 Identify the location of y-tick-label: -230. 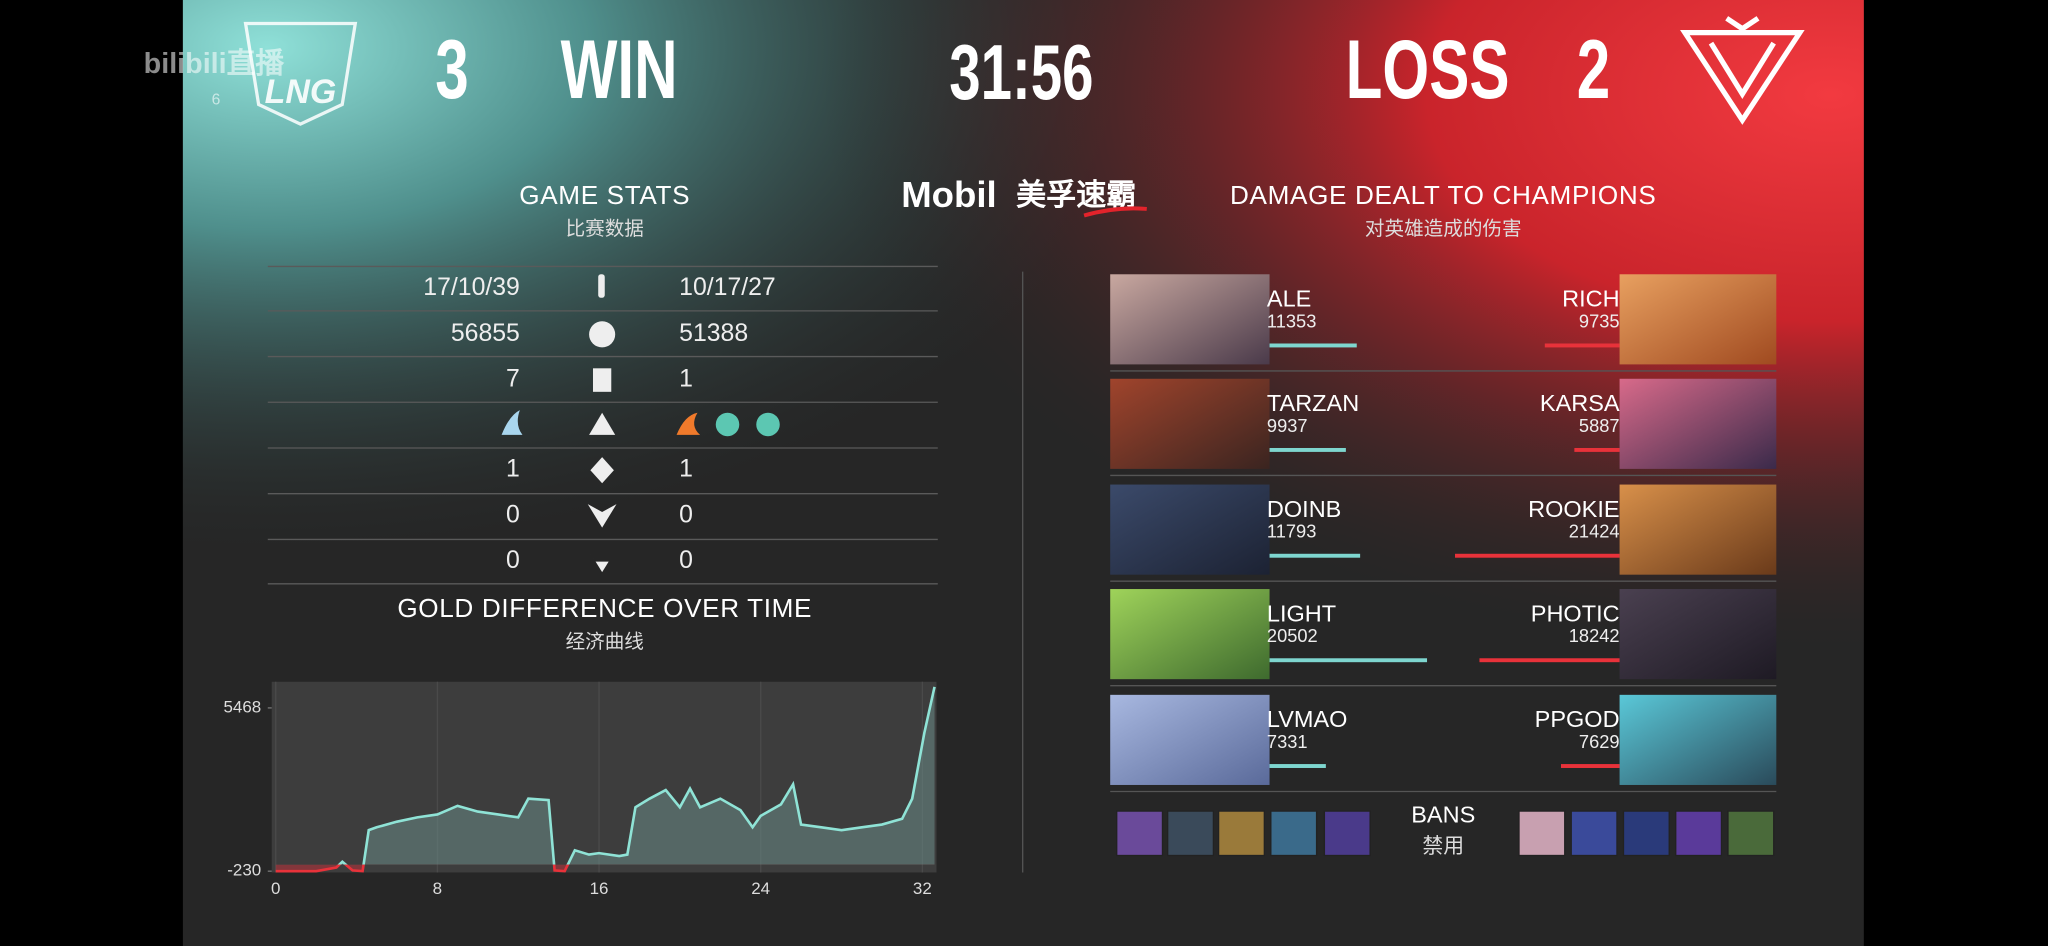
(244, 870).